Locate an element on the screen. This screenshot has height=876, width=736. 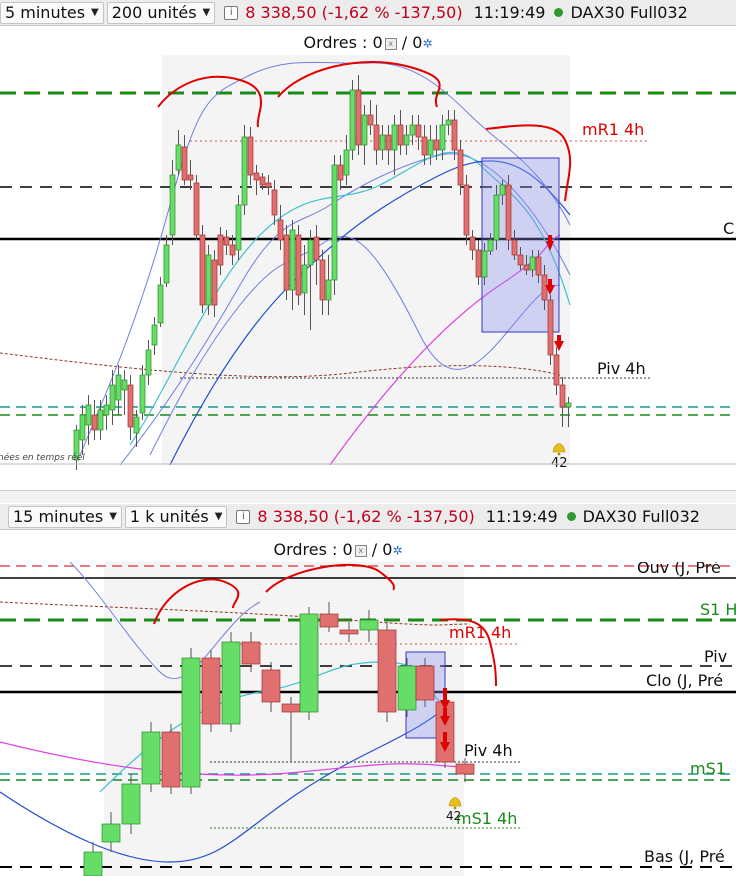
alert-count: 42 is located at coordinates (453, 816).